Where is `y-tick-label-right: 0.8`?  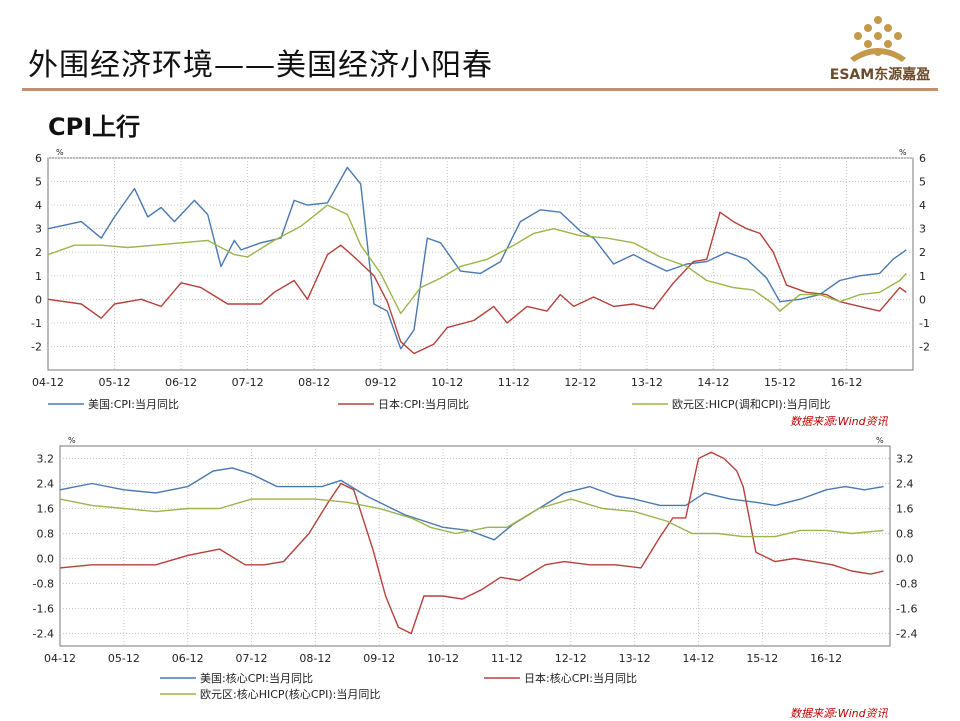 y-tick-label-right: 0.8 is located at coordinates (905, 534).